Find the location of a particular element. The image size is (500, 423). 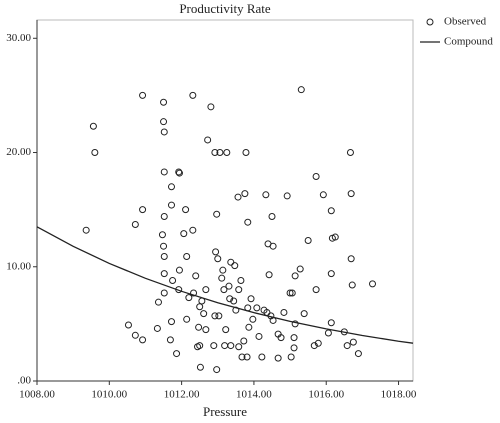

x-tick-label: 1018.00 is located at coordinates (399, 395).